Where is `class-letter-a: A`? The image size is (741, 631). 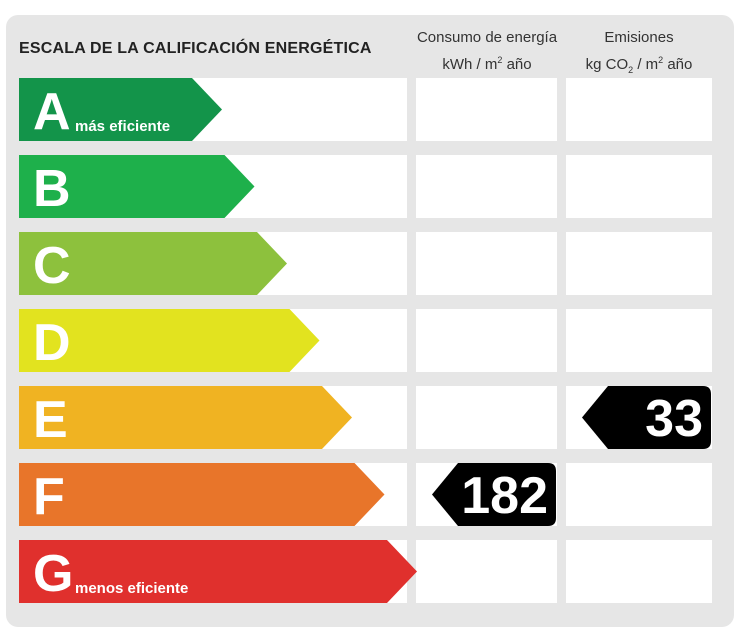 class-letter-a: A is located at coordinates (52, 112).